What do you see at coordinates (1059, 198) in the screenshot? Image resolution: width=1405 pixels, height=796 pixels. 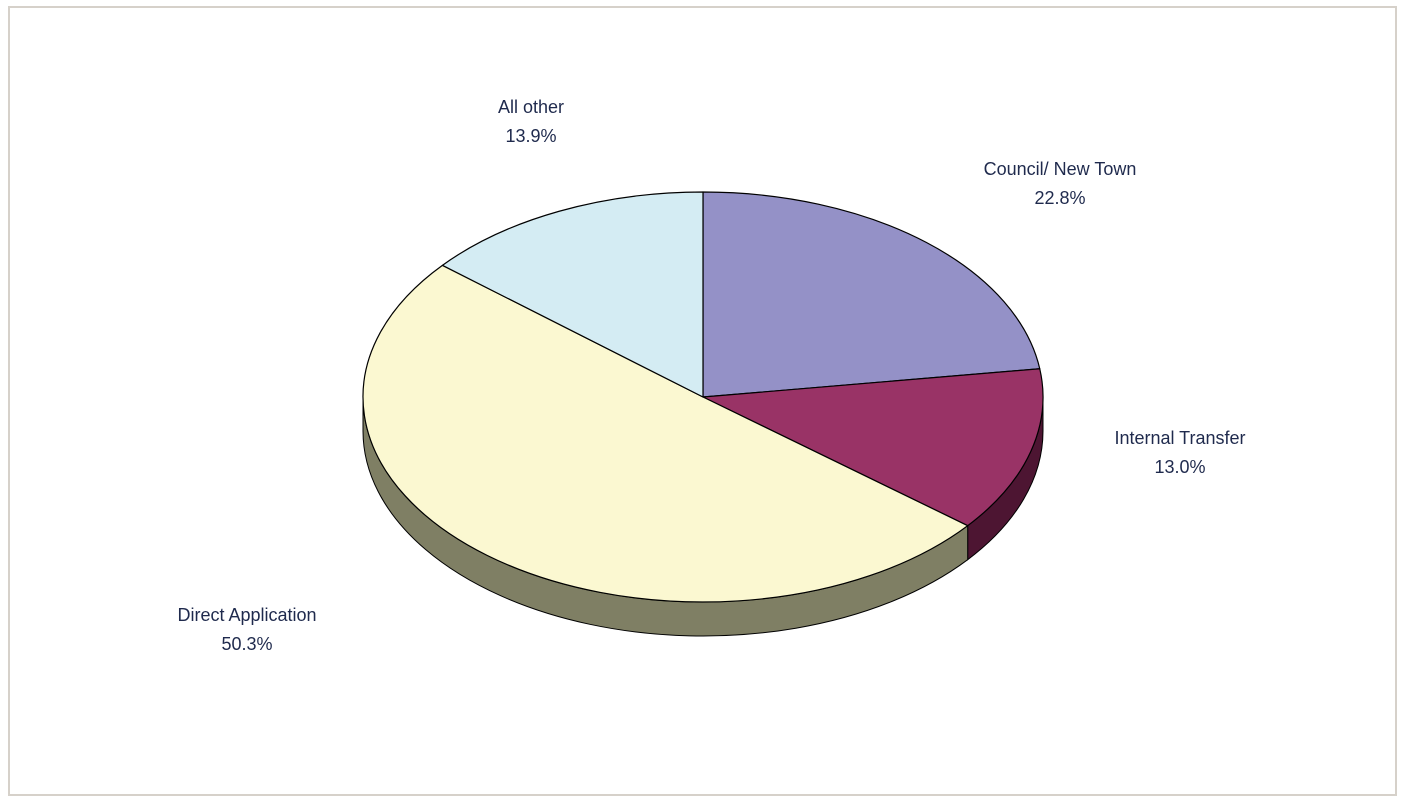 I see `slice-value-council-new-town: 22.8%` at bounding box center [1059, 198].